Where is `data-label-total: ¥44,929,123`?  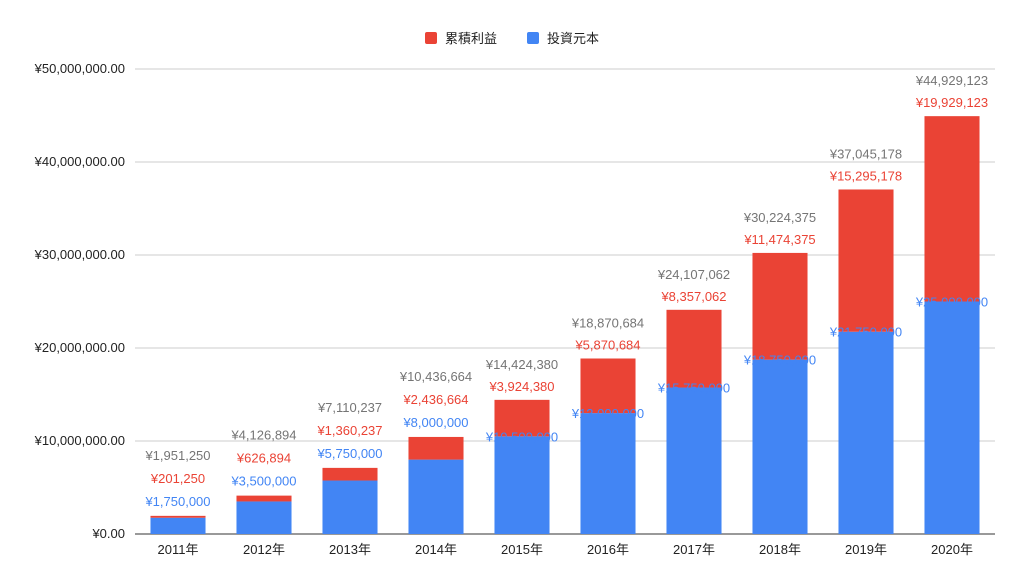 data-label-total: ¥44,929,123 is located at coordinates (951, 80).